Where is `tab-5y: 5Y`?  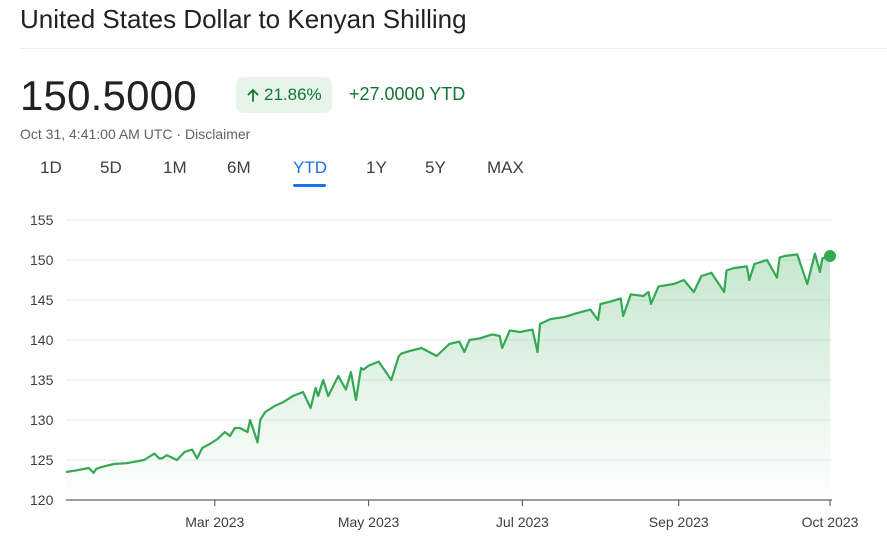 tab-5y: 5Y is located at coordinates (435, 167).